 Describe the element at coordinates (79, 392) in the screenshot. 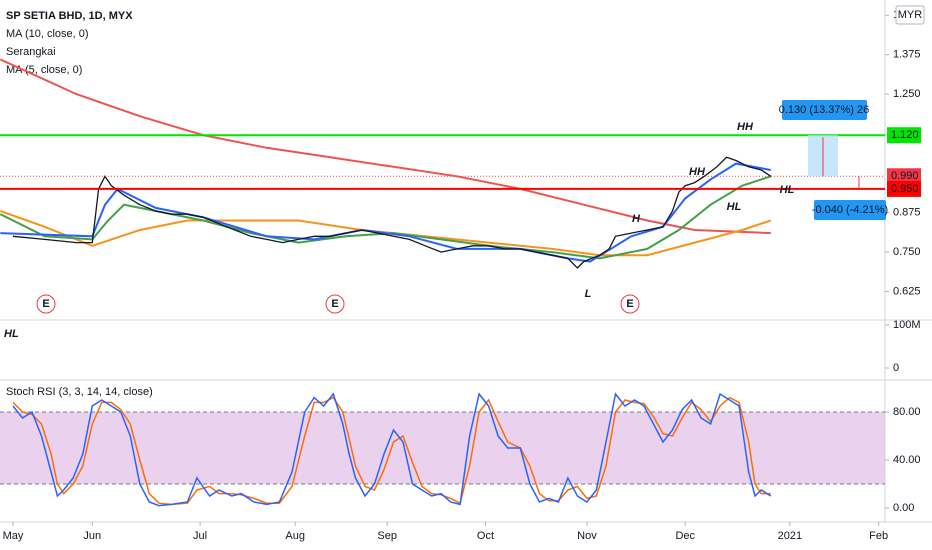

I see `stoch-title: Stoch RSI (3, 3, 14, 14, close)` at that location.